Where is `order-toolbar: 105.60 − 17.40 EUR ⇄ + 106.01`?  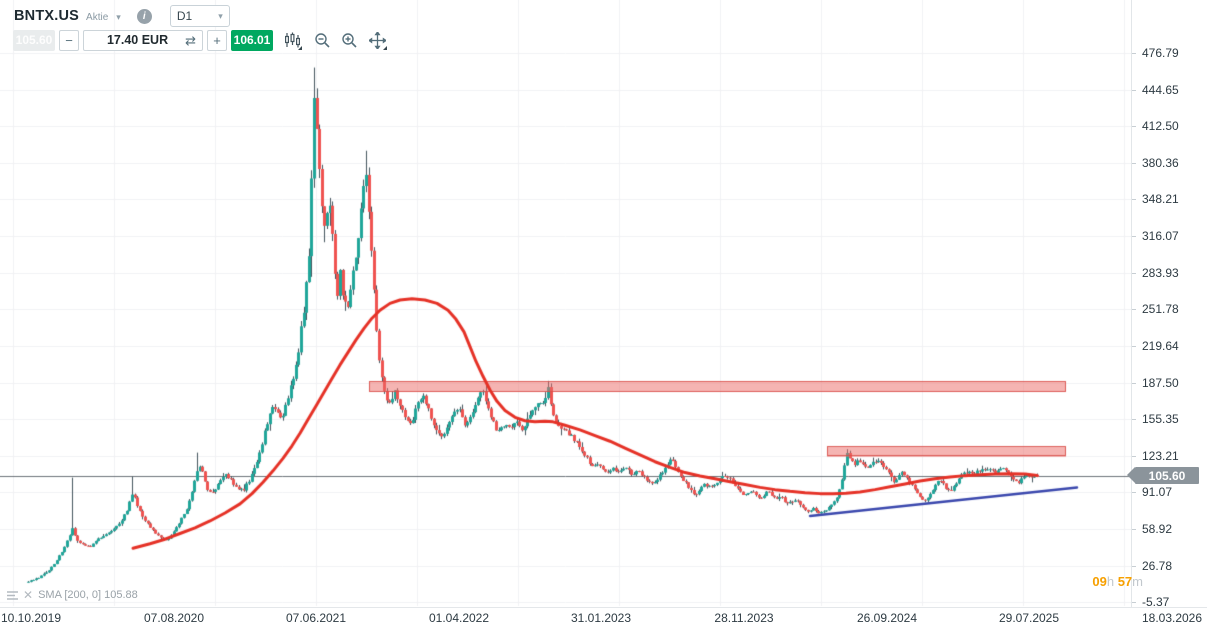 order-toolbar: 105.60 − 17.40 EUR ⇄ + 106.01 is located at coordinates (200, 40).